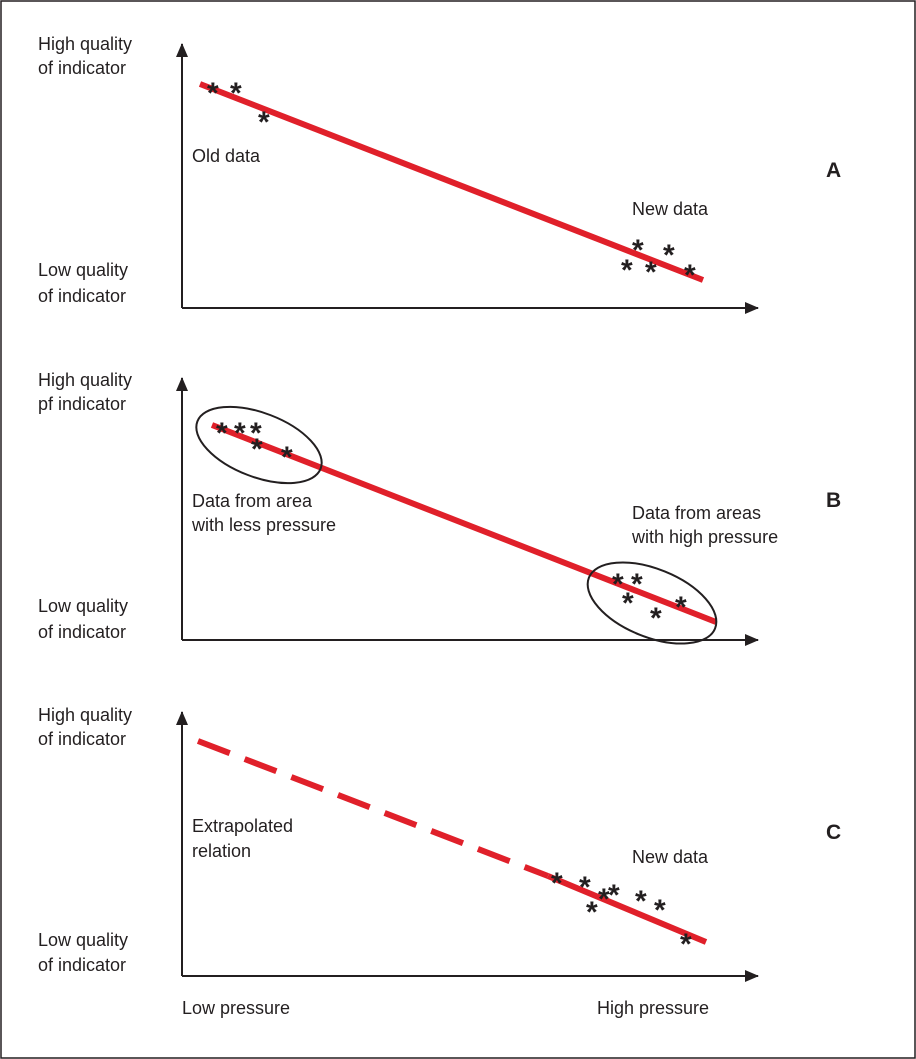  Describe the element at coordinates (833, 500) in the screenshot. I see `panel-b-letter: B` at that location.